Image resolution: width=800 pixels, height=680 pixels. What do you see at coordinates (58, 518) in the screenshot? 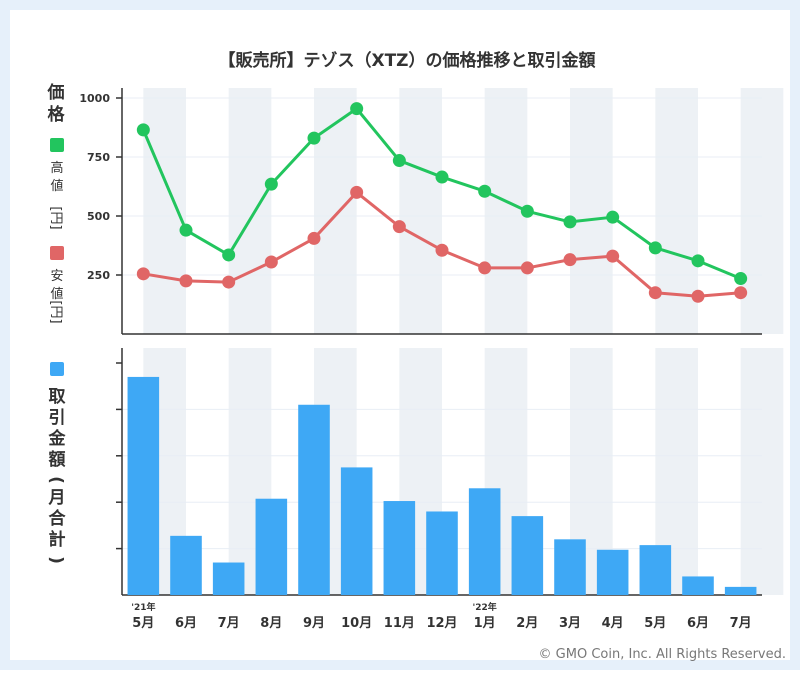
I see `volume-label-char: 合` at bounding box center [58, 518].